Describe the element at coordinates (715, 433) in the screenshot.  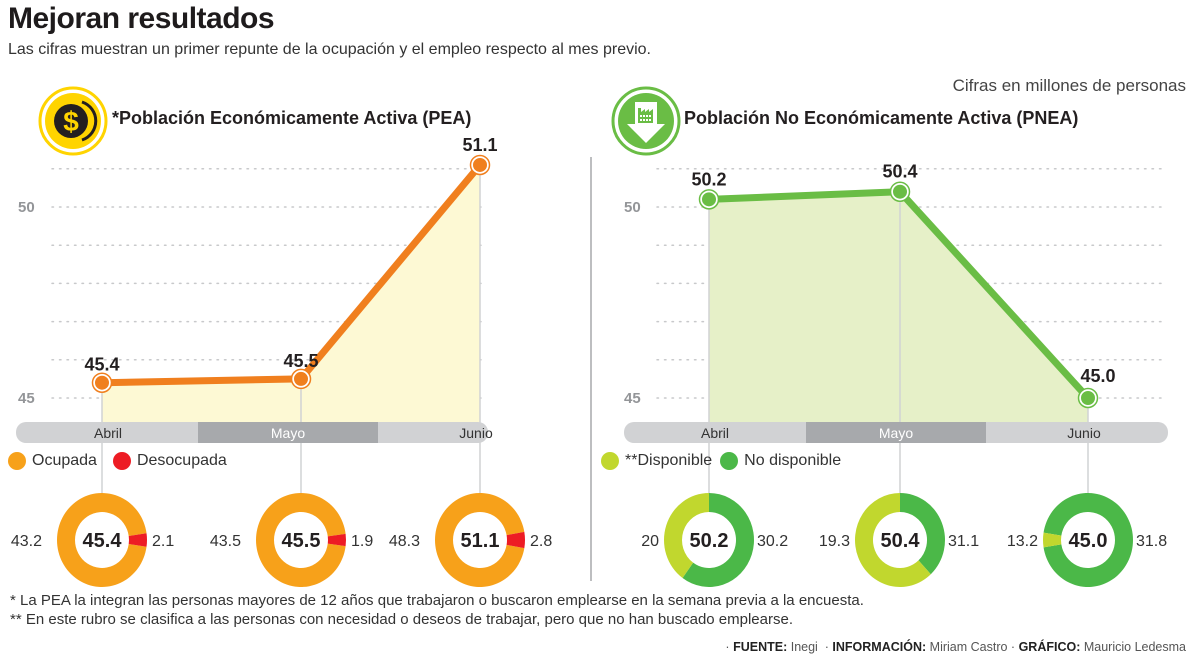
I see `pnea-category-label: Abril` at that location.